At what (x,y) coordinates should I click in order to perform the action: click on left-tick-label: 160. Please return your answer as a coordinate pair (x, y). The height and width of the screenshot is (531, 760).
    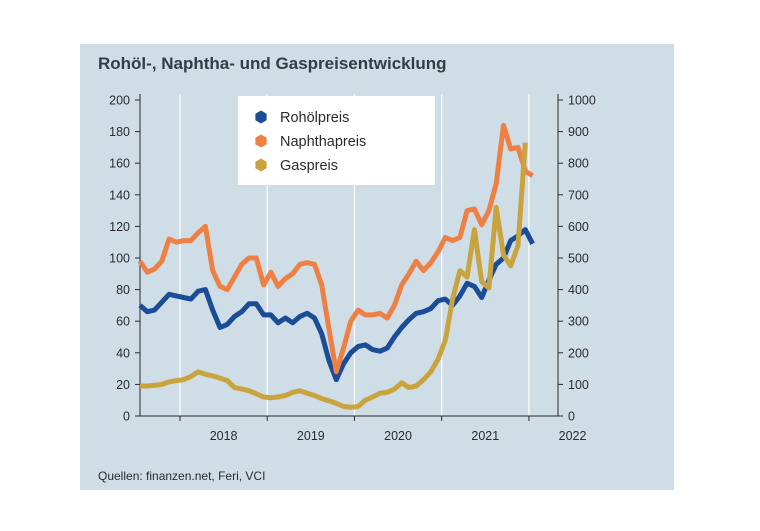
    Looking at the image, I should click on (119, 164).